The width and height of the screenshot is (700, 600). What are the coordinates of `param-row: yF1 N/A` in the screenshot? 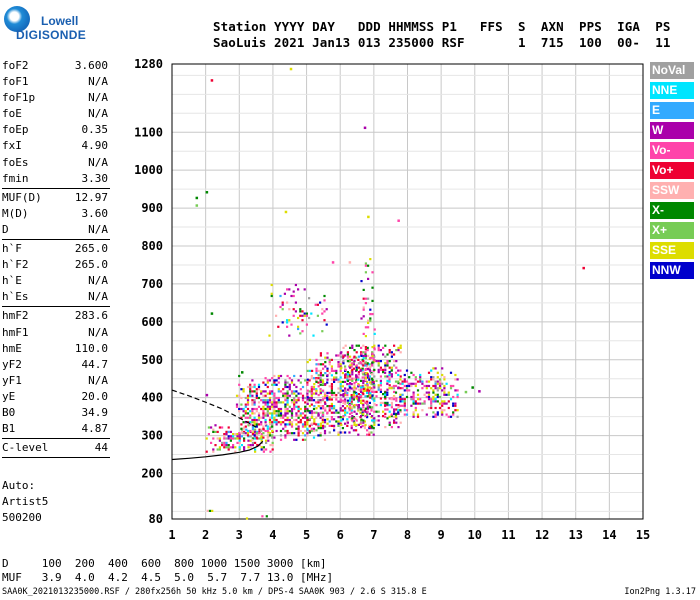 It's located at (56, 381).